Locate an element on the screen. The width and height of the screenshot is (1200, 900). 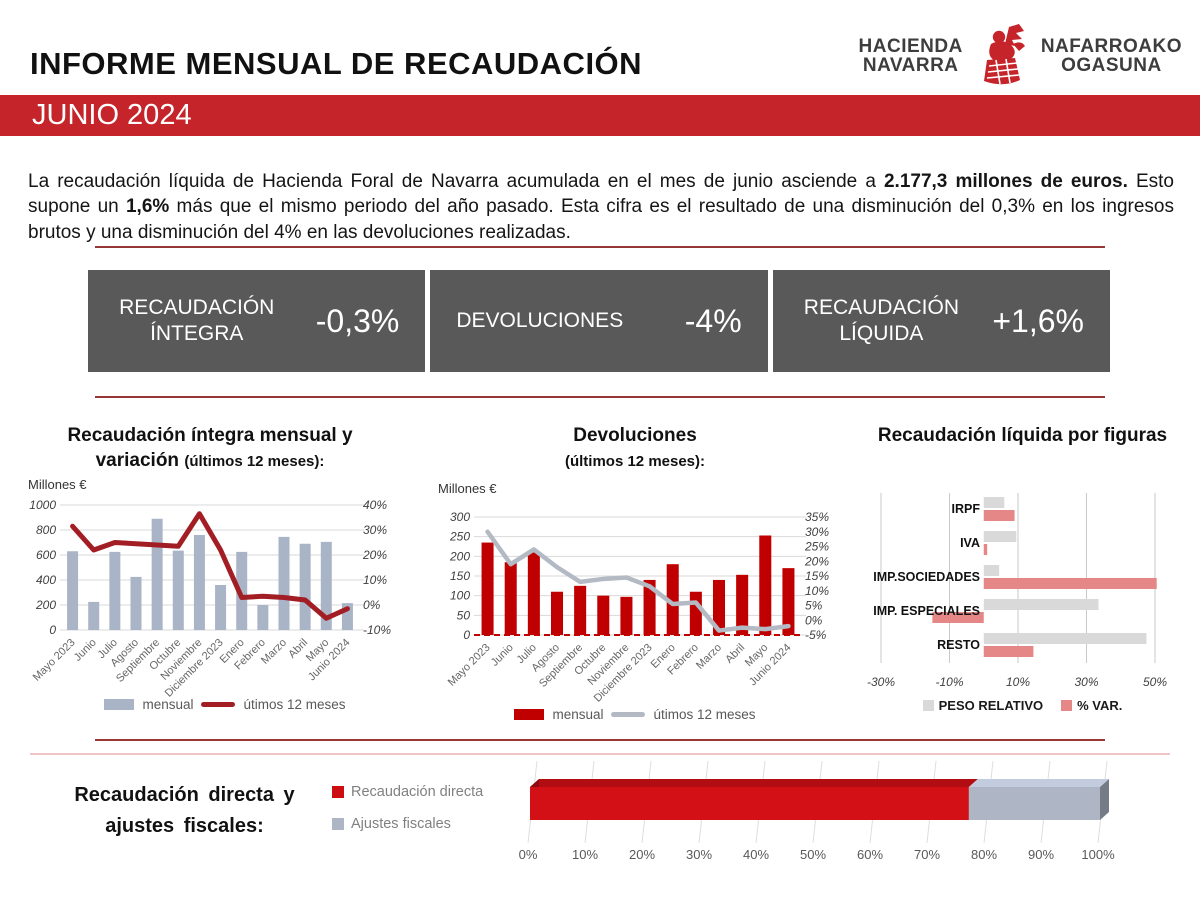
legend-item-directa: Recaudación directa is located at coordinates (407, 792).